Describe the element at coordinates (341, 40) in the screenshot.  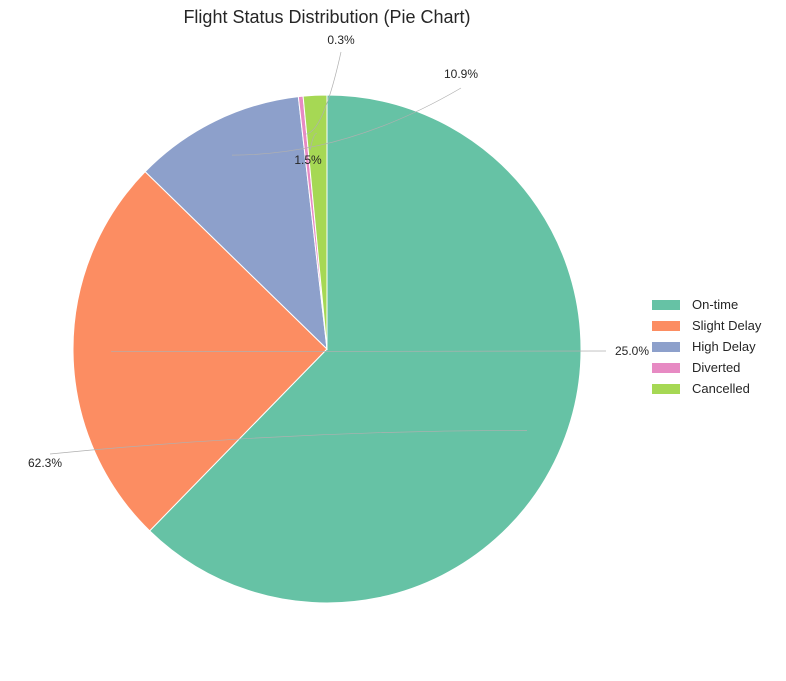
I see `slice-value-label: 0.3%` at that location.